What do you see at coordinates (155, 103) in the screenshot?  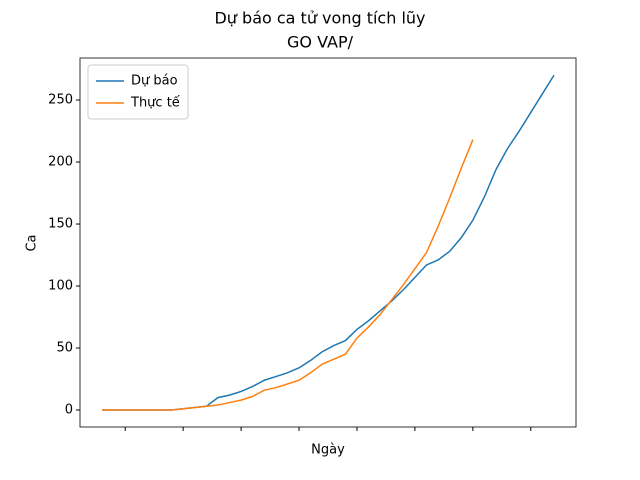 I see `legend-label: Thực tế` at bounding box center [155, 103].